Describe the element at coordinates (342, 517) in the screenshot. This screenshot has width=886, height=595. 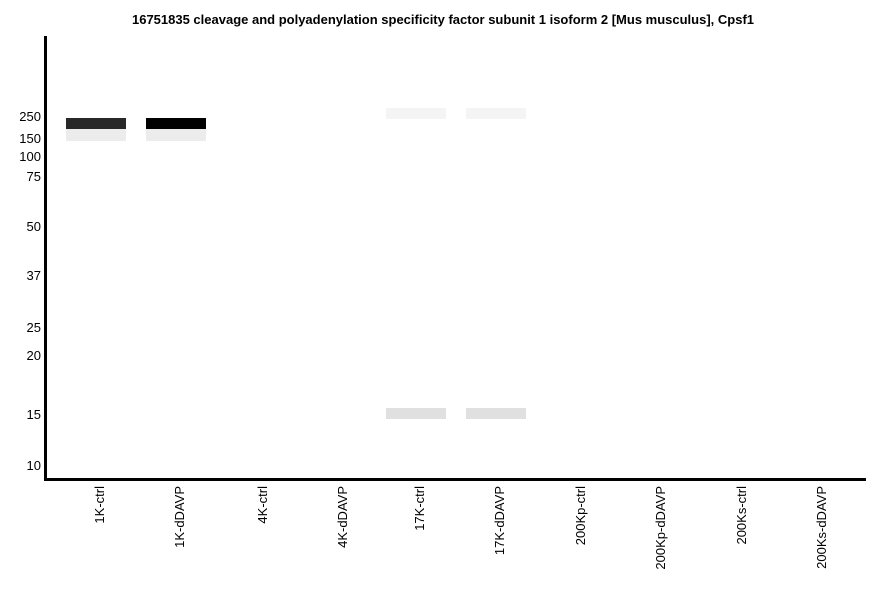
I see `lane-label-4K-dDAVP: 4K-dDAVP` at that location.